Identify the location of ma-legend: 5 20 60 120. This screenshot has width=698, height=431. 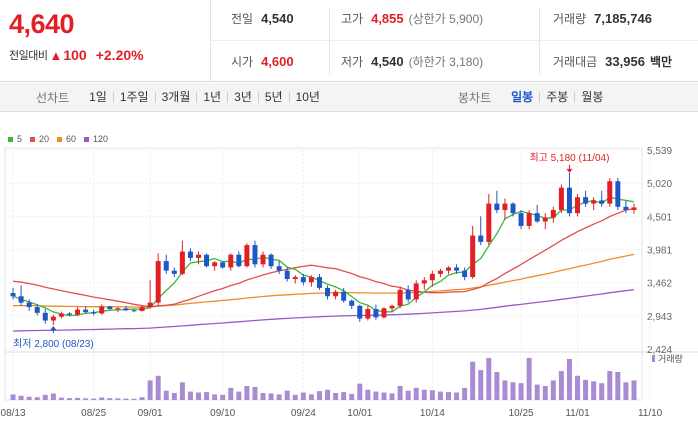
(58, 139).